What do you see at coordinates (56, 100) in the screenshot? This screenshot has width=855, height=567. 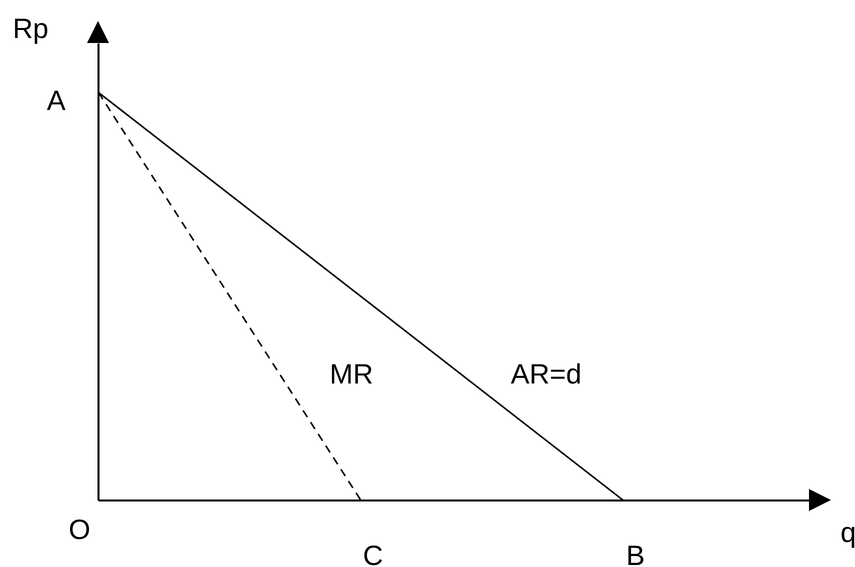 I see `text: A` at bounding box center [56, 100].